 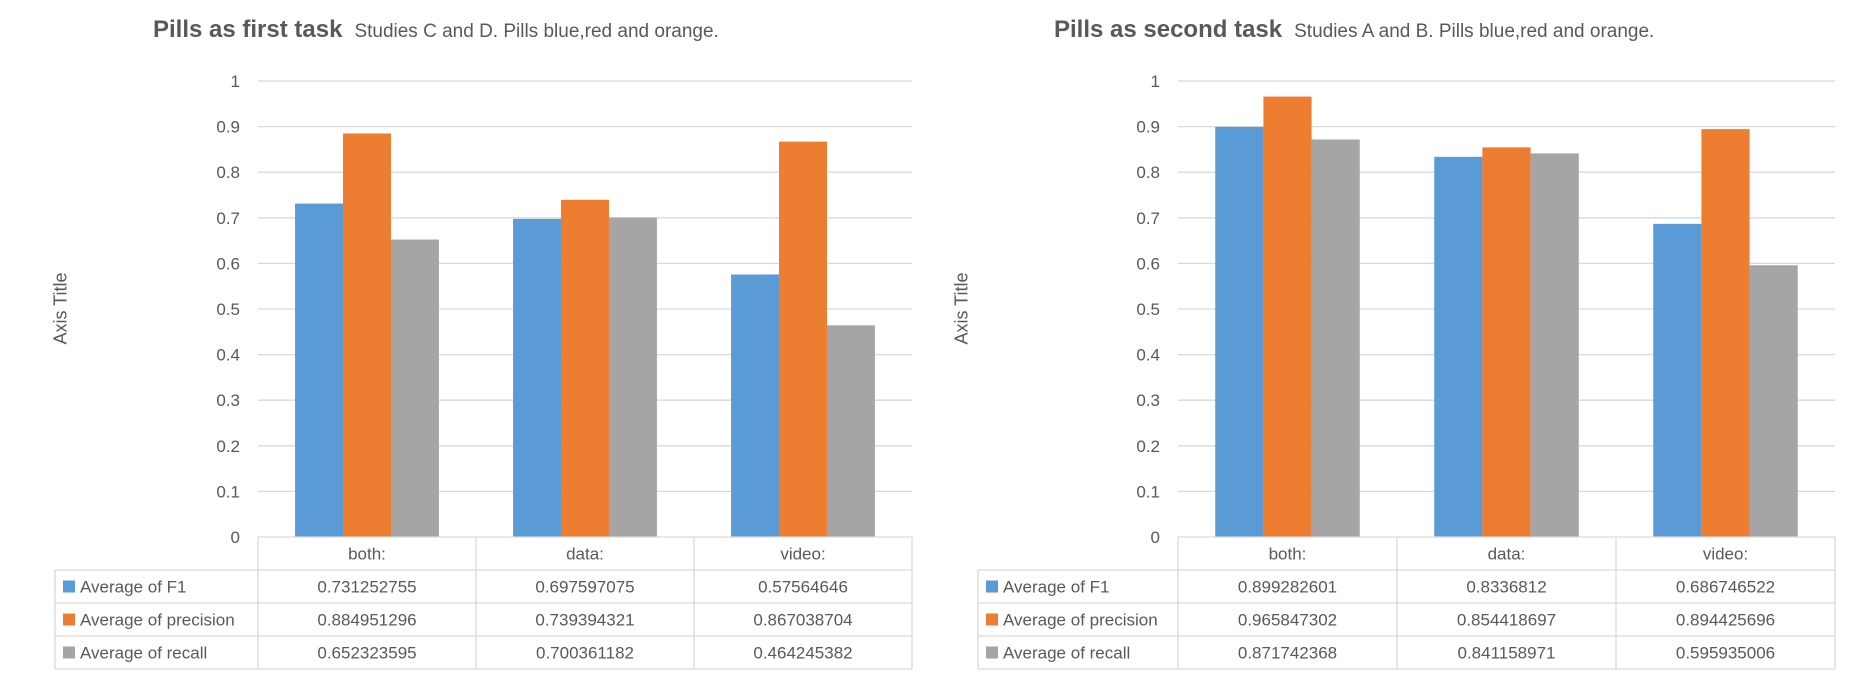 What do you see at coordinates (1287, 620) in the screenshot?
I see `data-label: 0.965847302` at bounding box center [1287, 620].